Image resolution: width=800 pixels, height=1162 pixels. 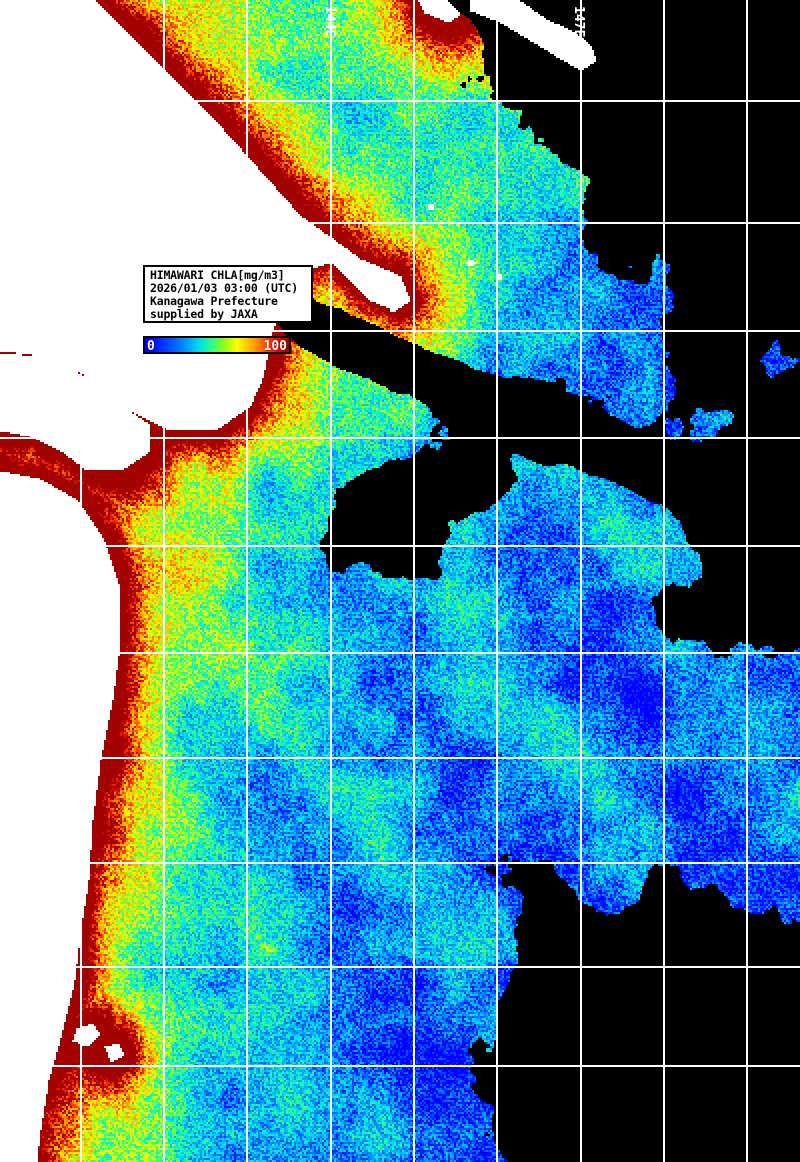 What do you see at coordinates (578, 22) in the screenshot?
I see `longitude-label-147E: 147E` at bounding box center [578, 22].